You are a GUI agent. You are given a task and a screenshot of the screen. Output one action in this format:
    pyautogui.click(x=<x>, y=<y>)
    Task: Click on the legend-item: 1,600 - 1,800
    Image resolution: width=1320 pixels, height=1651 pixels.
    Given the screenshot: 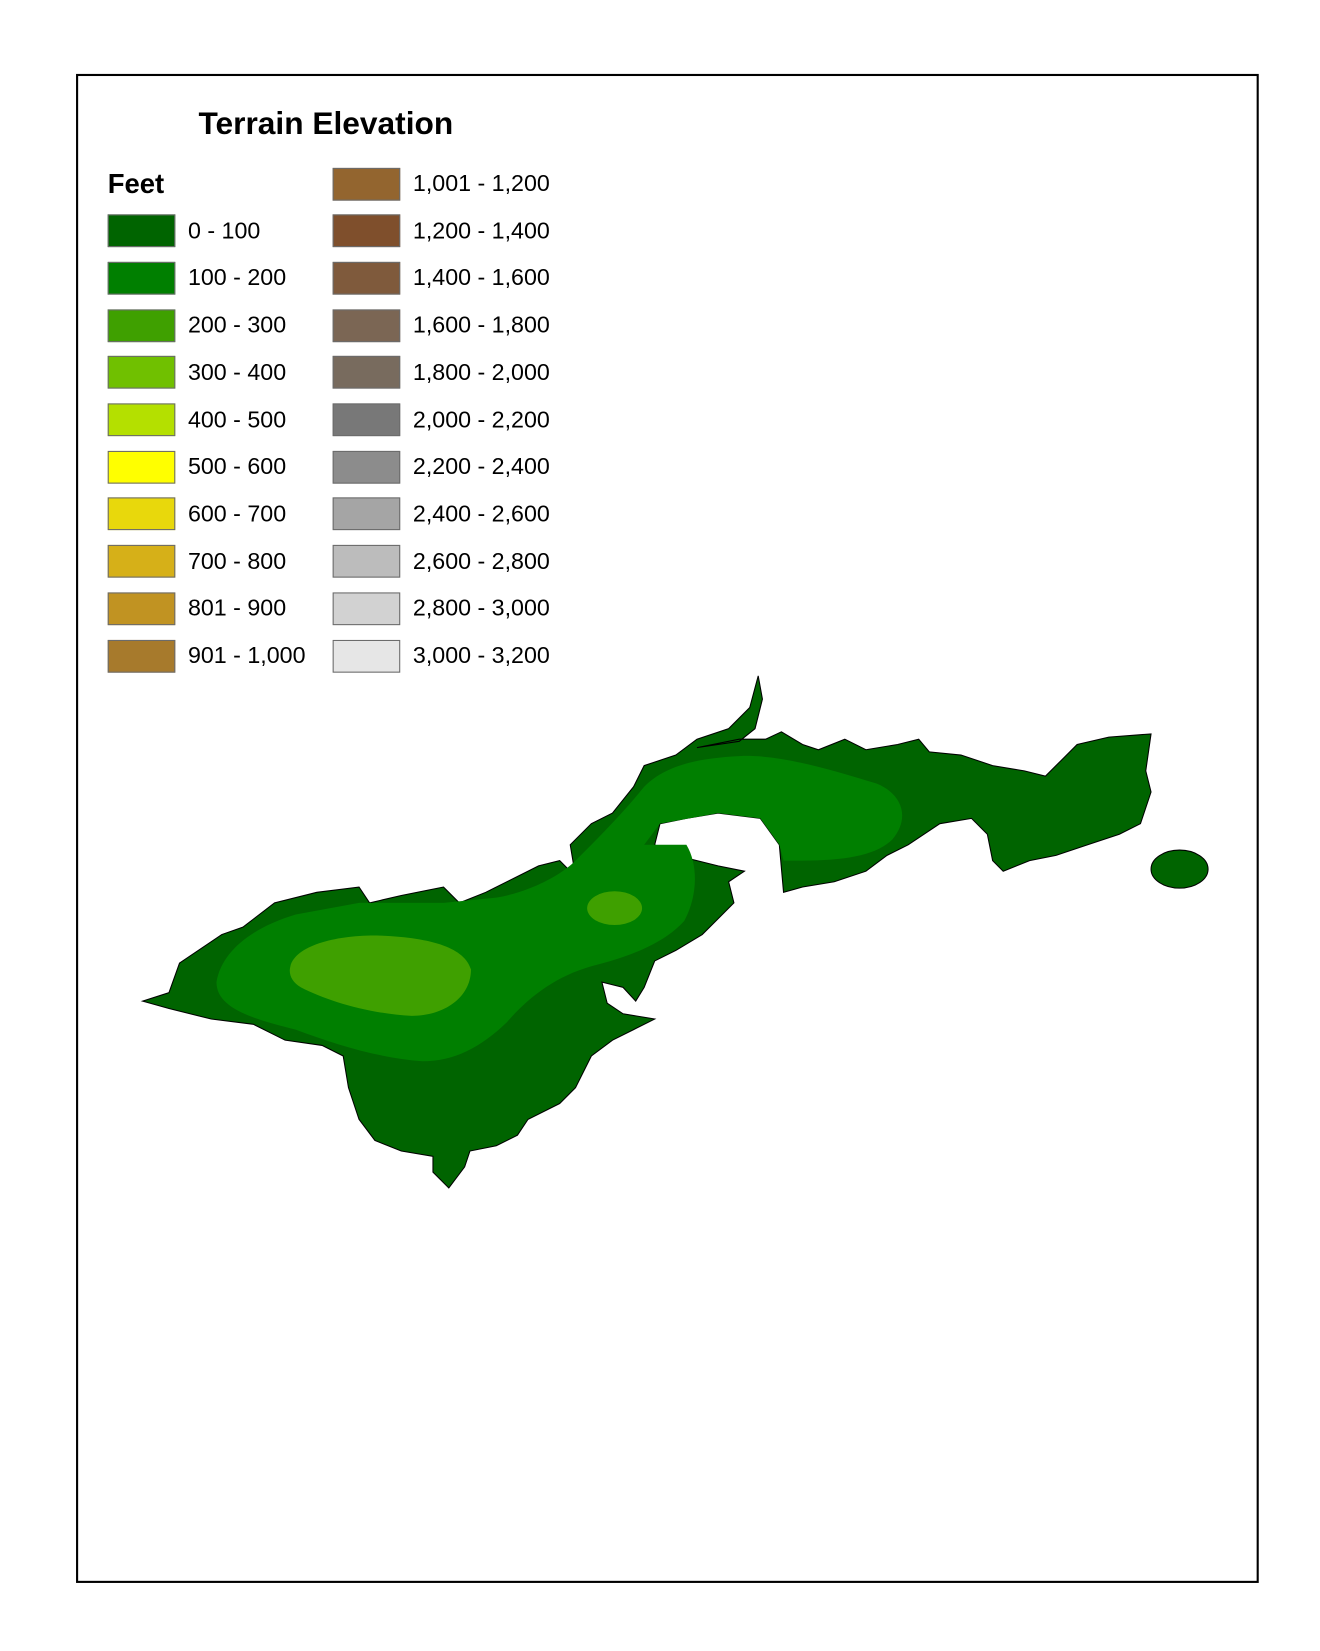 What is the action you would take?
    pyautogui.click(x=441, y=325)
    